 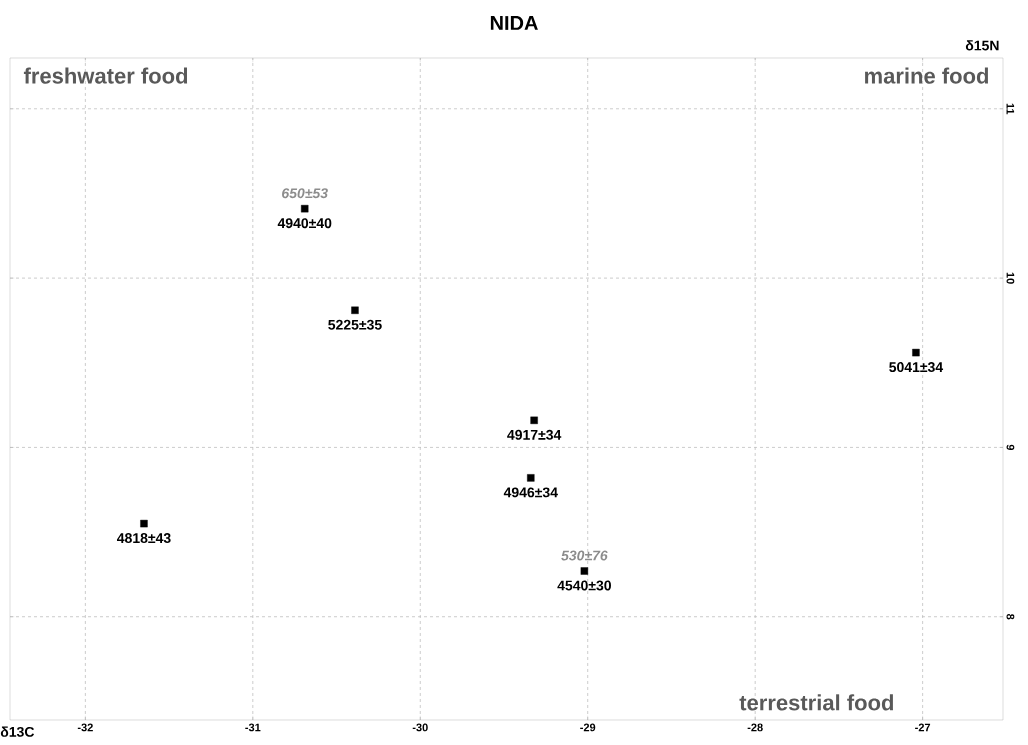 What do you see at coordinates (927, 75) in the screenshot?
I see `annotation: marine food` at bounding box center [927, 75].